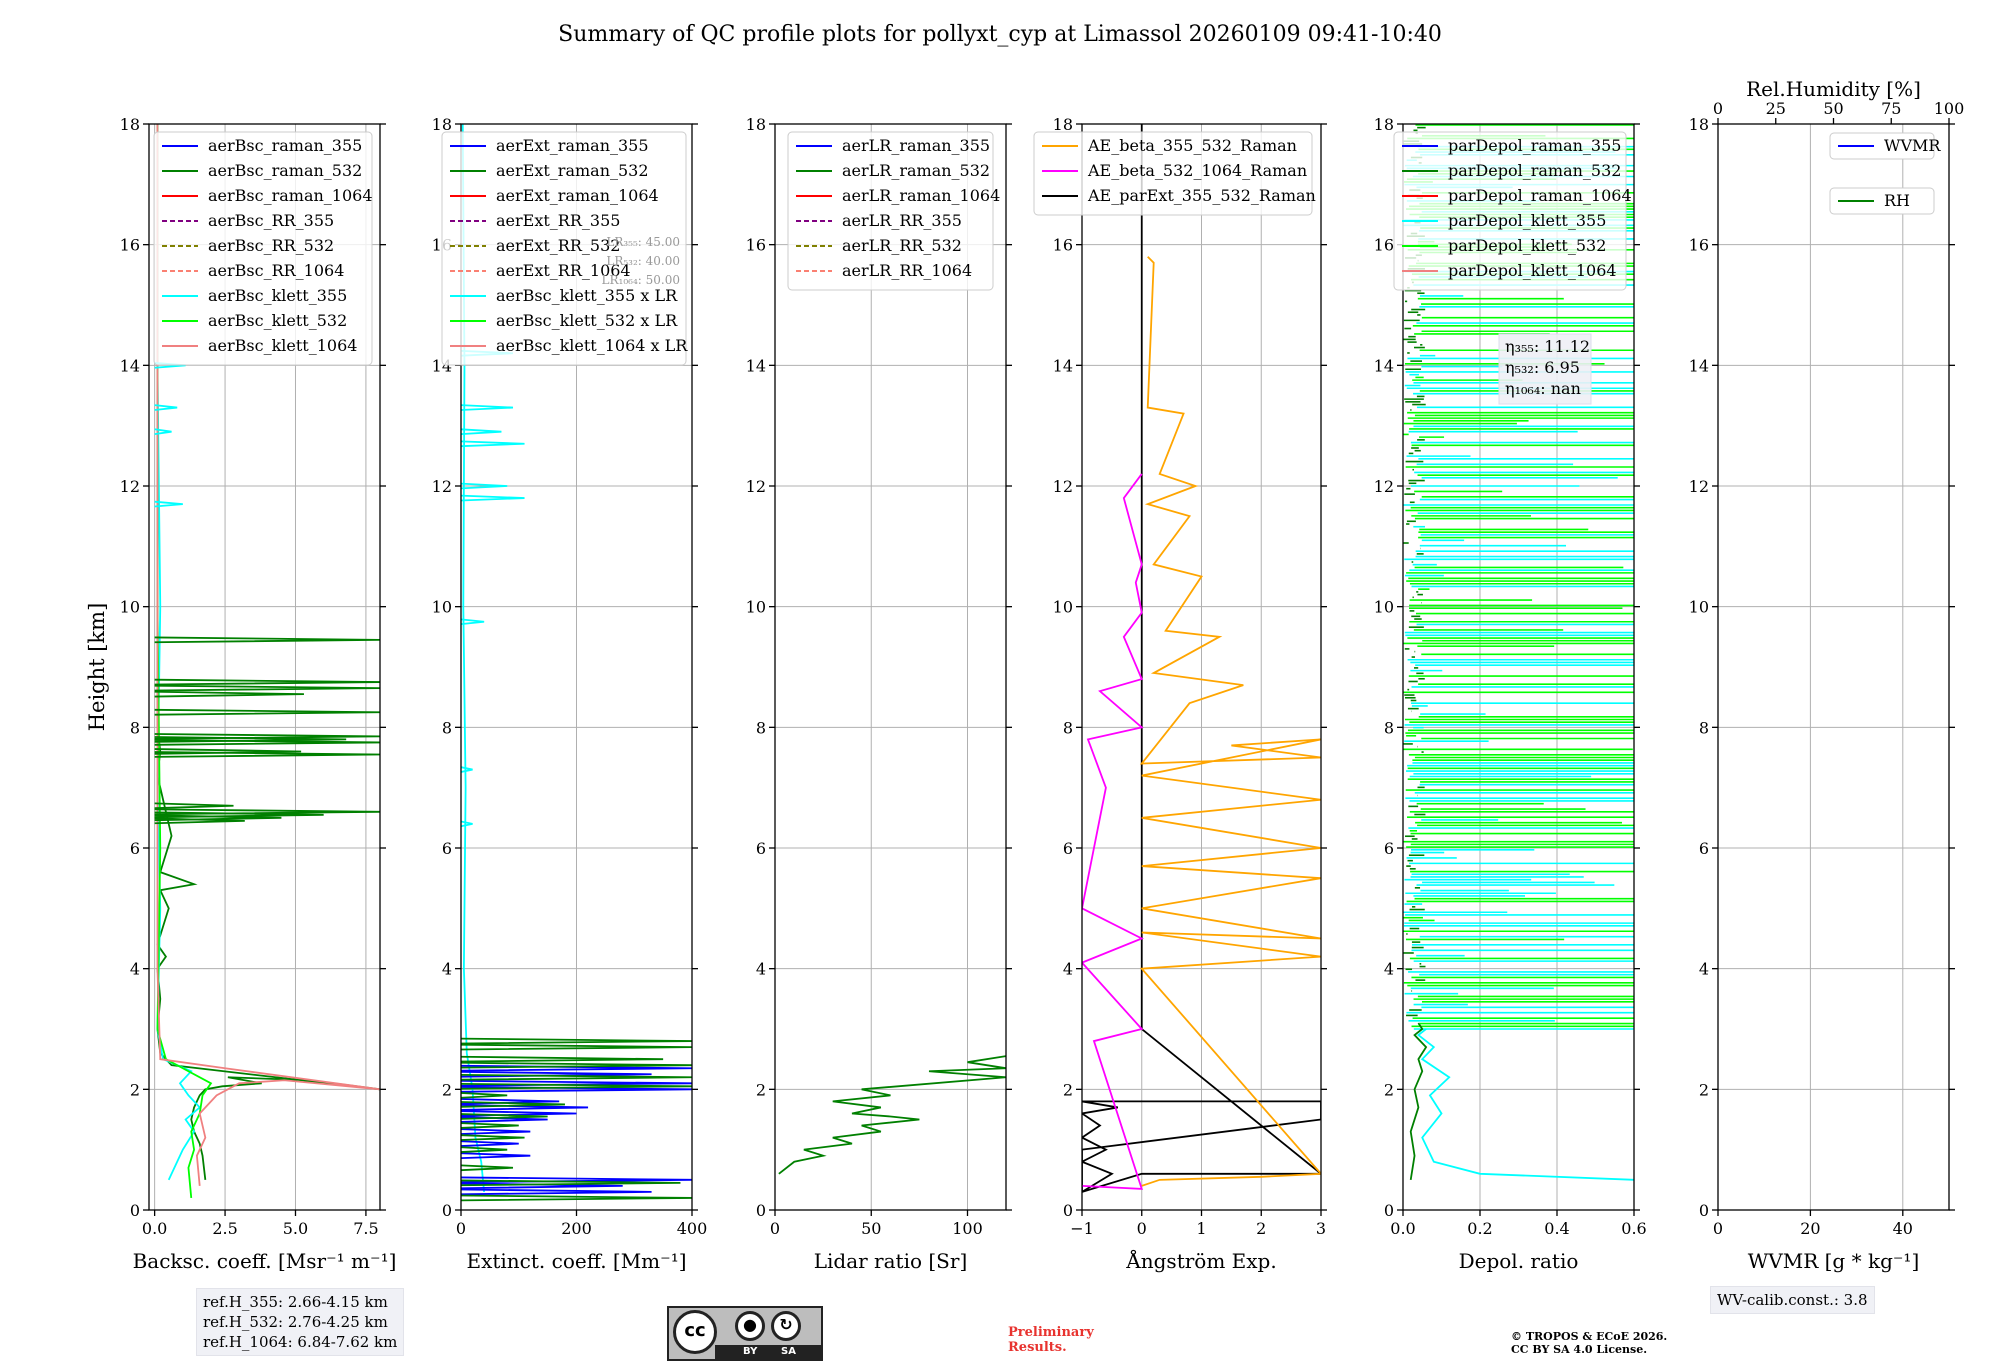 This screenshot has width=2000, height=1361. Describe the element at coordinates (1556, 1228) in the screenshot. I see `x-tick-label: 0.4` at that location.